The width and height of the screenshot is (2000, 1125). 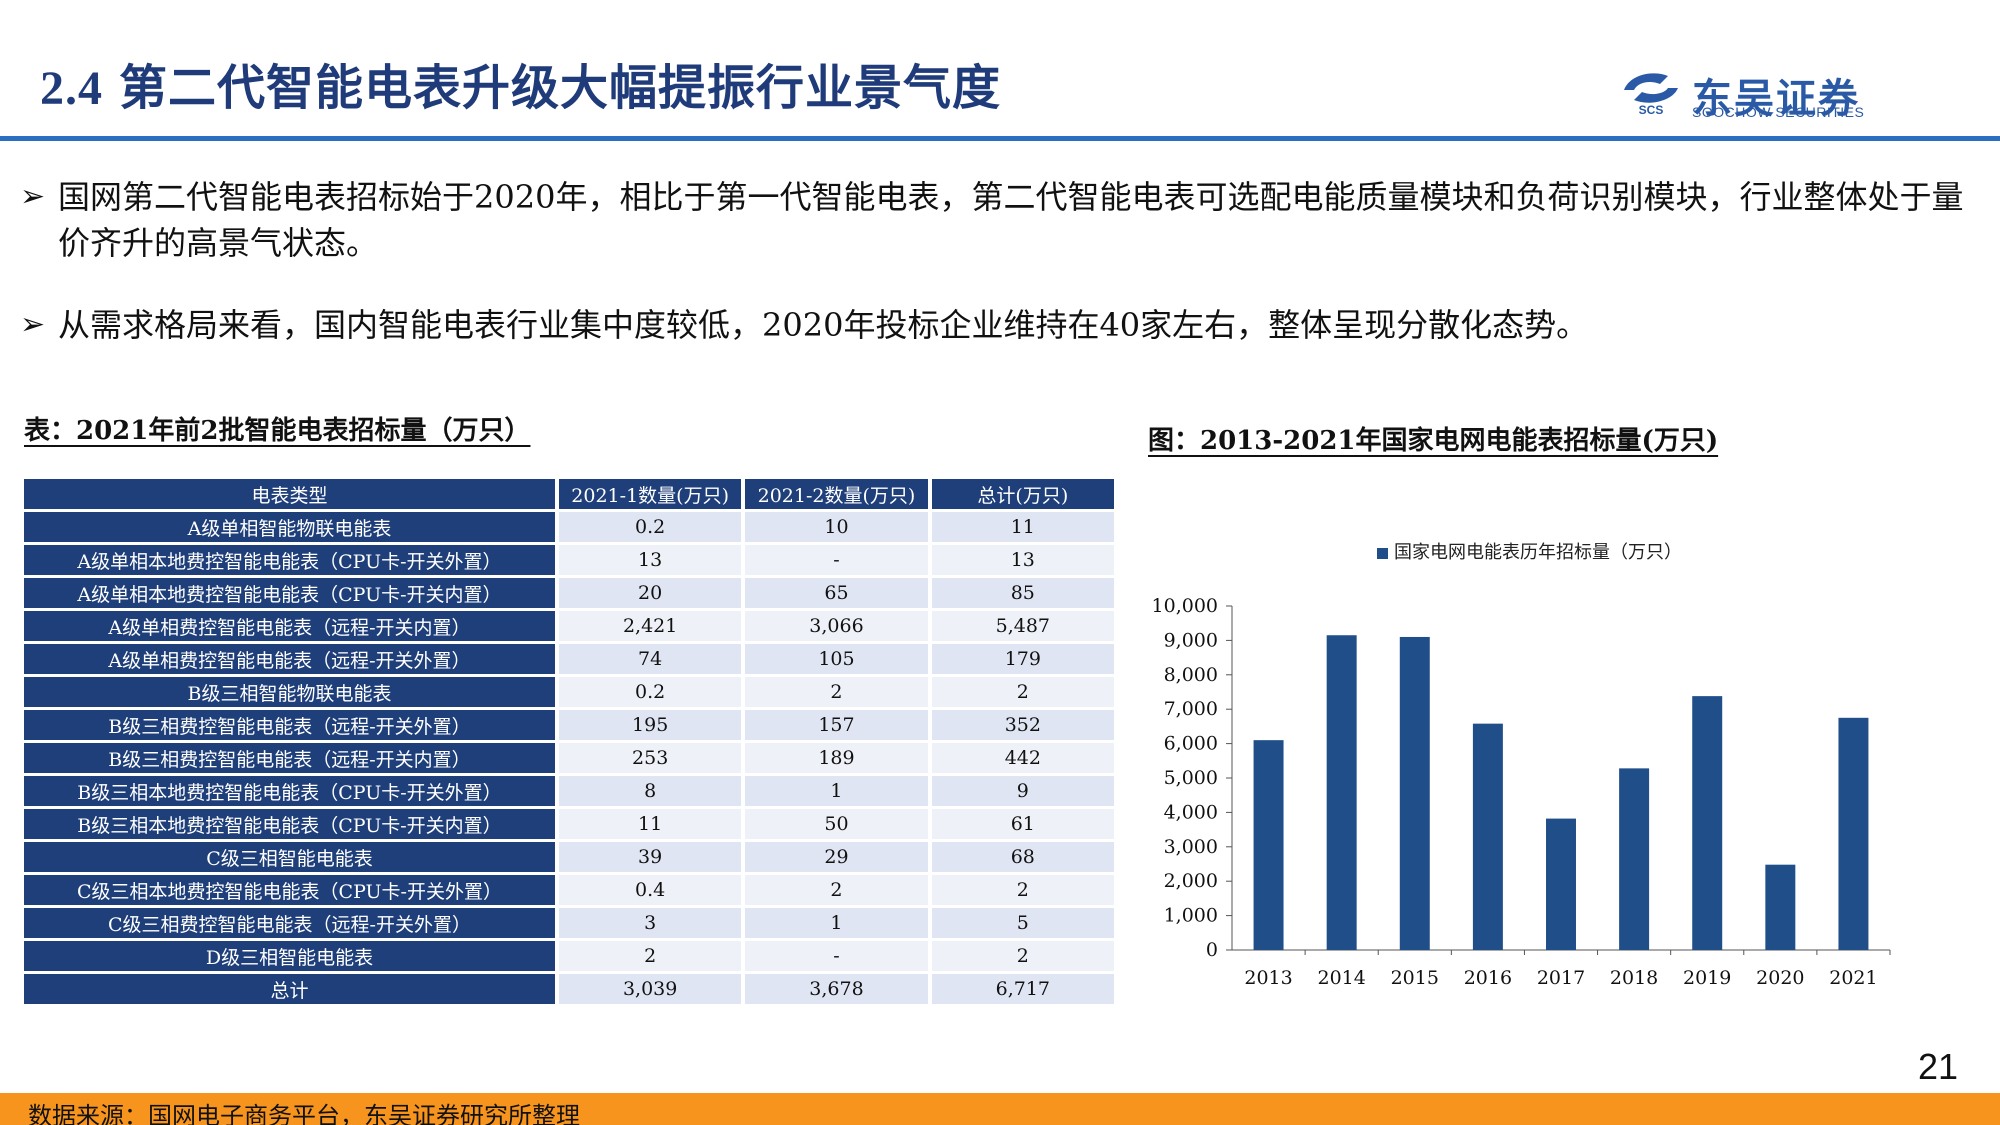 What do you see at coordinates (836, 989) in the screenshot?
I see `table-cell: 3,678` at bounding box center [836, 989].